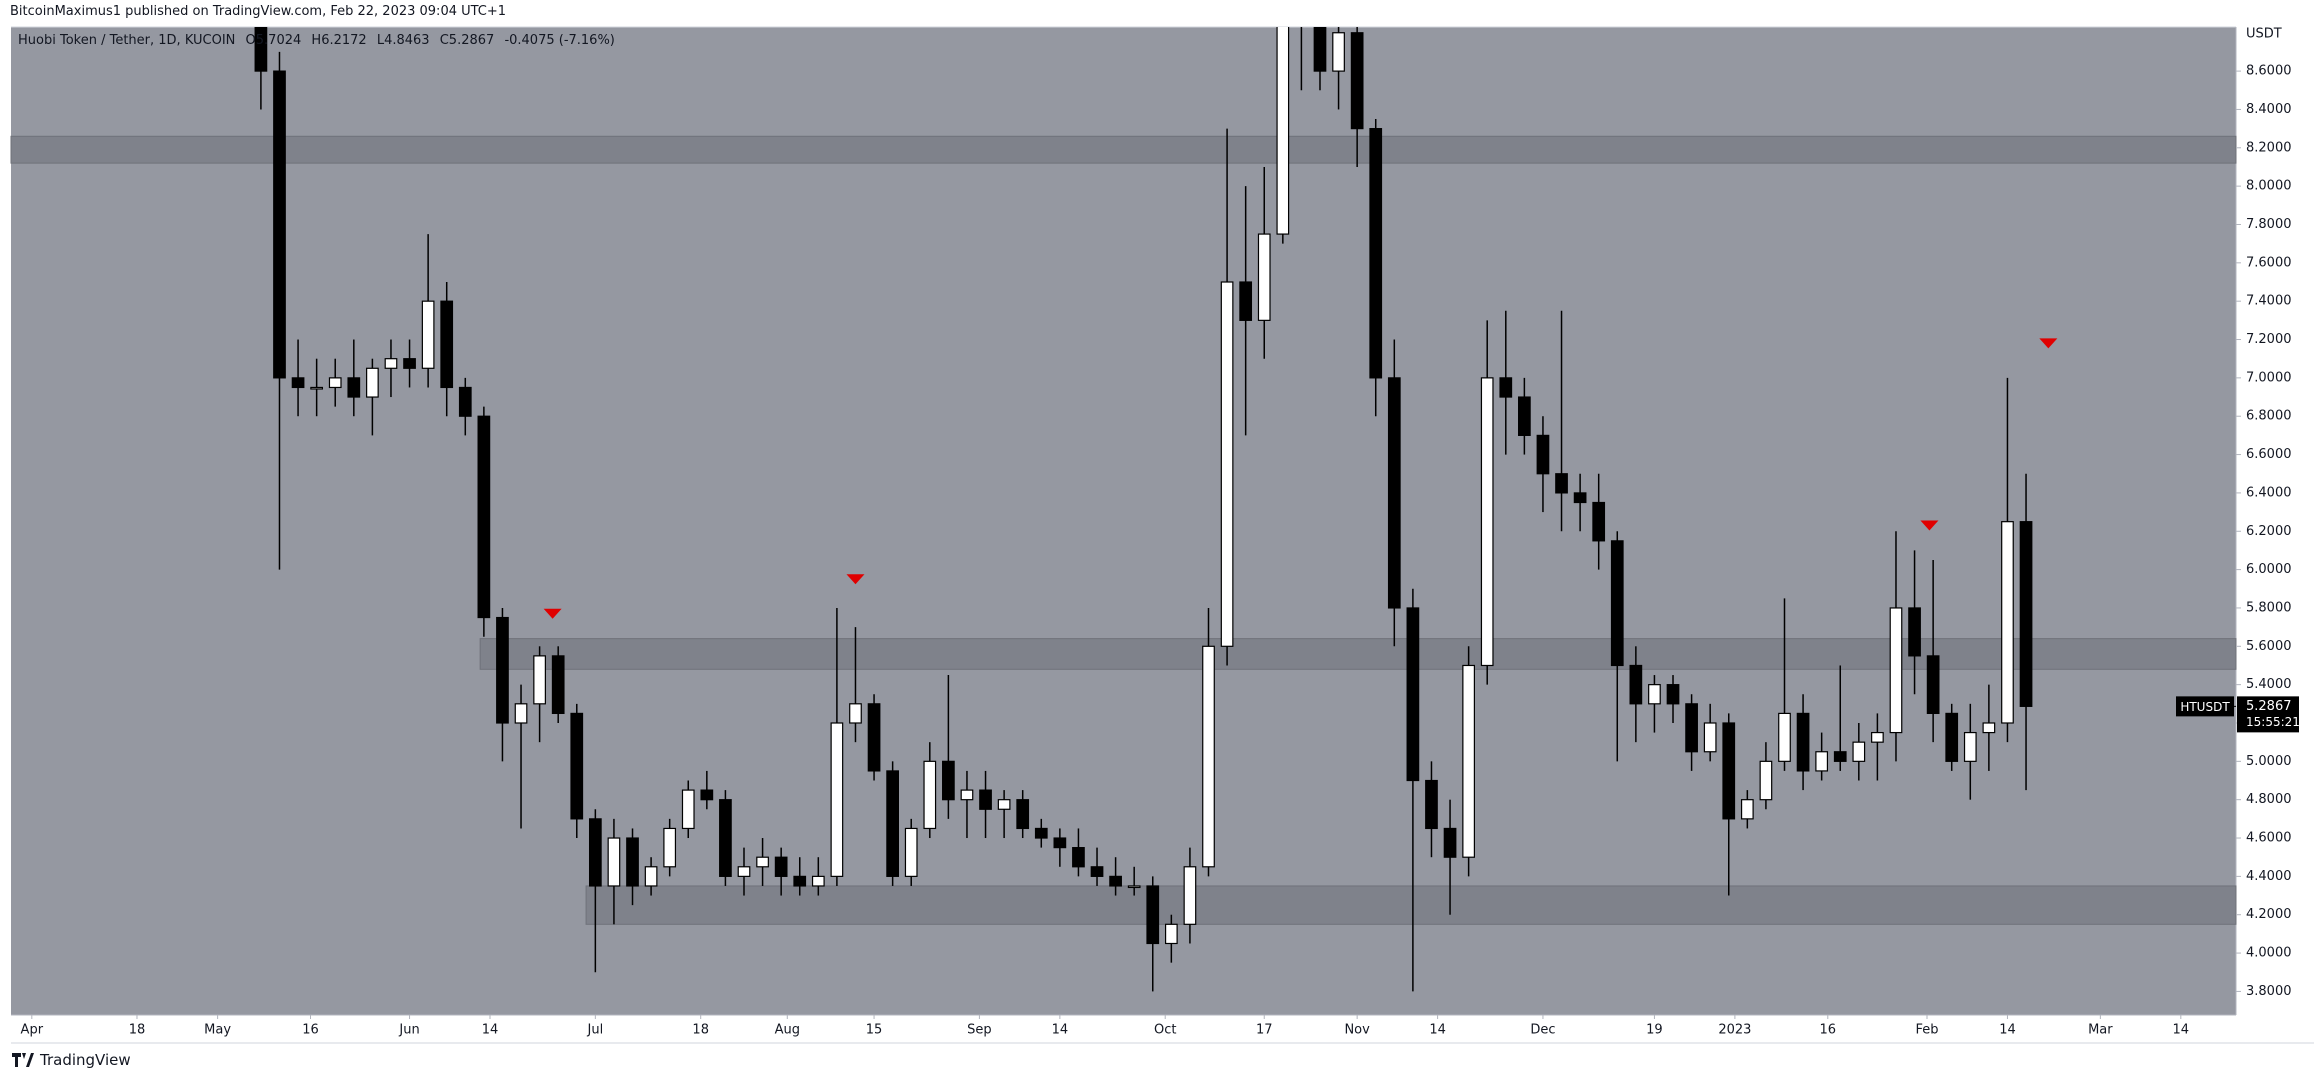  I want to click on y-tick-label: 5.4000, so click(2269, 684).